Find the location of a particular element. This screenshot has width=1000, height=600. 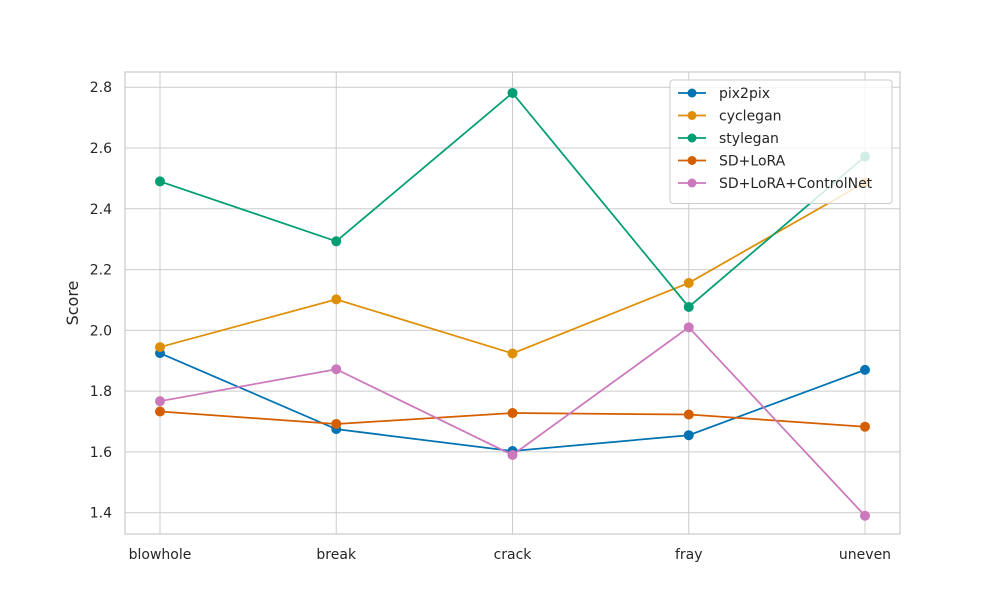

y-tick-label: 1.6 is located at coordinates (101, 453).